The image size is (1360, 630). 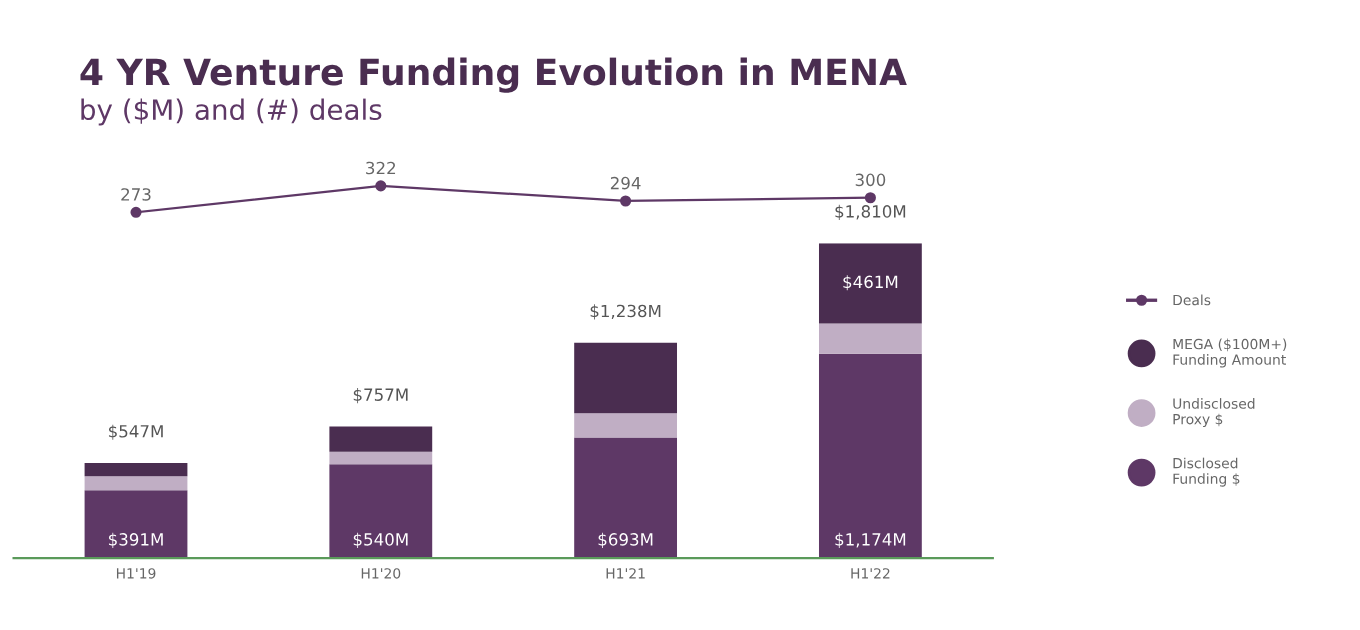 I want to click on total-label: $1,238M, so click(x=625, y=312).